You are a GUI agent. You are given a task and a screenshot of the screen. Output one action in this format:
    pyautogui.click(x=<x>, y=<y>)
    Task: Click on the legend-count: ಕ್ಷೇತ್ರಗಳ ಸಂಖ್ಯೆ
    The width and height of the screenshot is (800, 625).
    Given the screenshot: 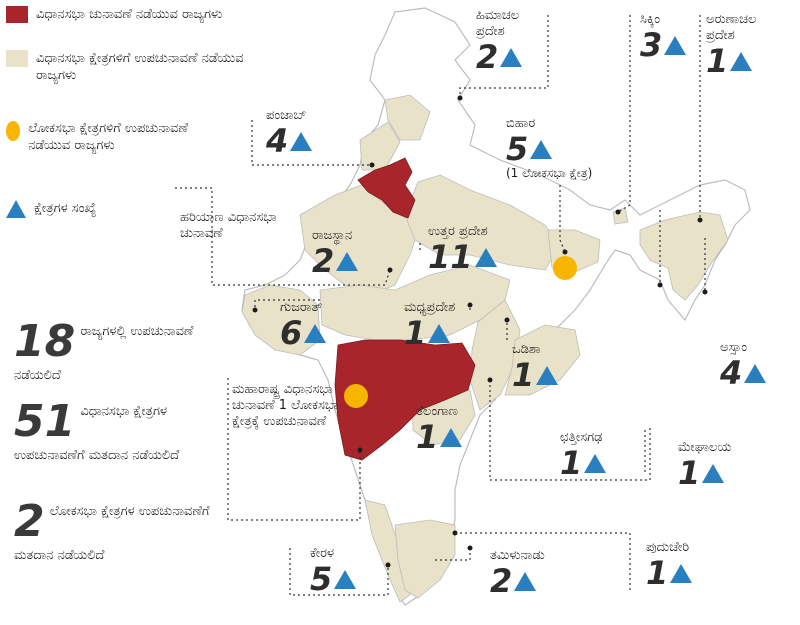 What is the action you would take?
    pyautogui.click(x=51, y=209)
    